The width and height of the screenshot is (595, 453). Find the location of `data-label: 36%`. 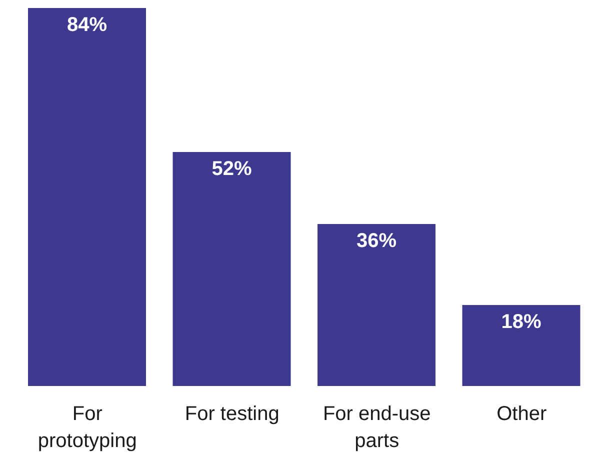

data-label: 36% is located at coordinates (376, 241).